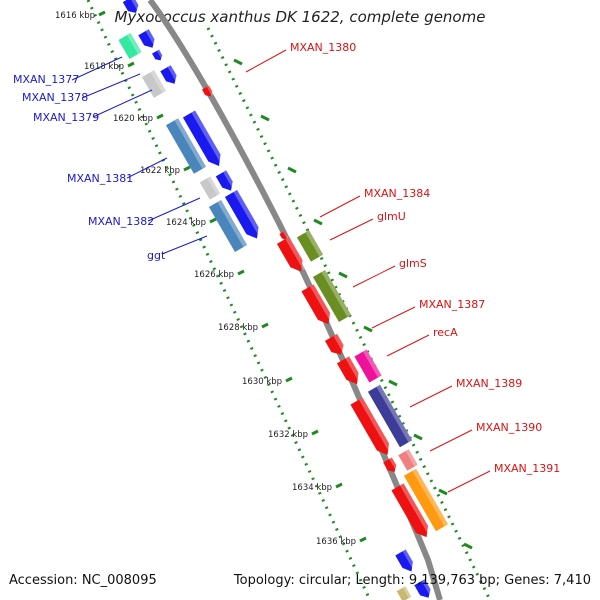 The height and width of the screenshot is (600, 600). What do you see at coordinates (509, 427) in the screenshot?
I see `gene-label: MXAN_1390` at bounding box center [509, 427].